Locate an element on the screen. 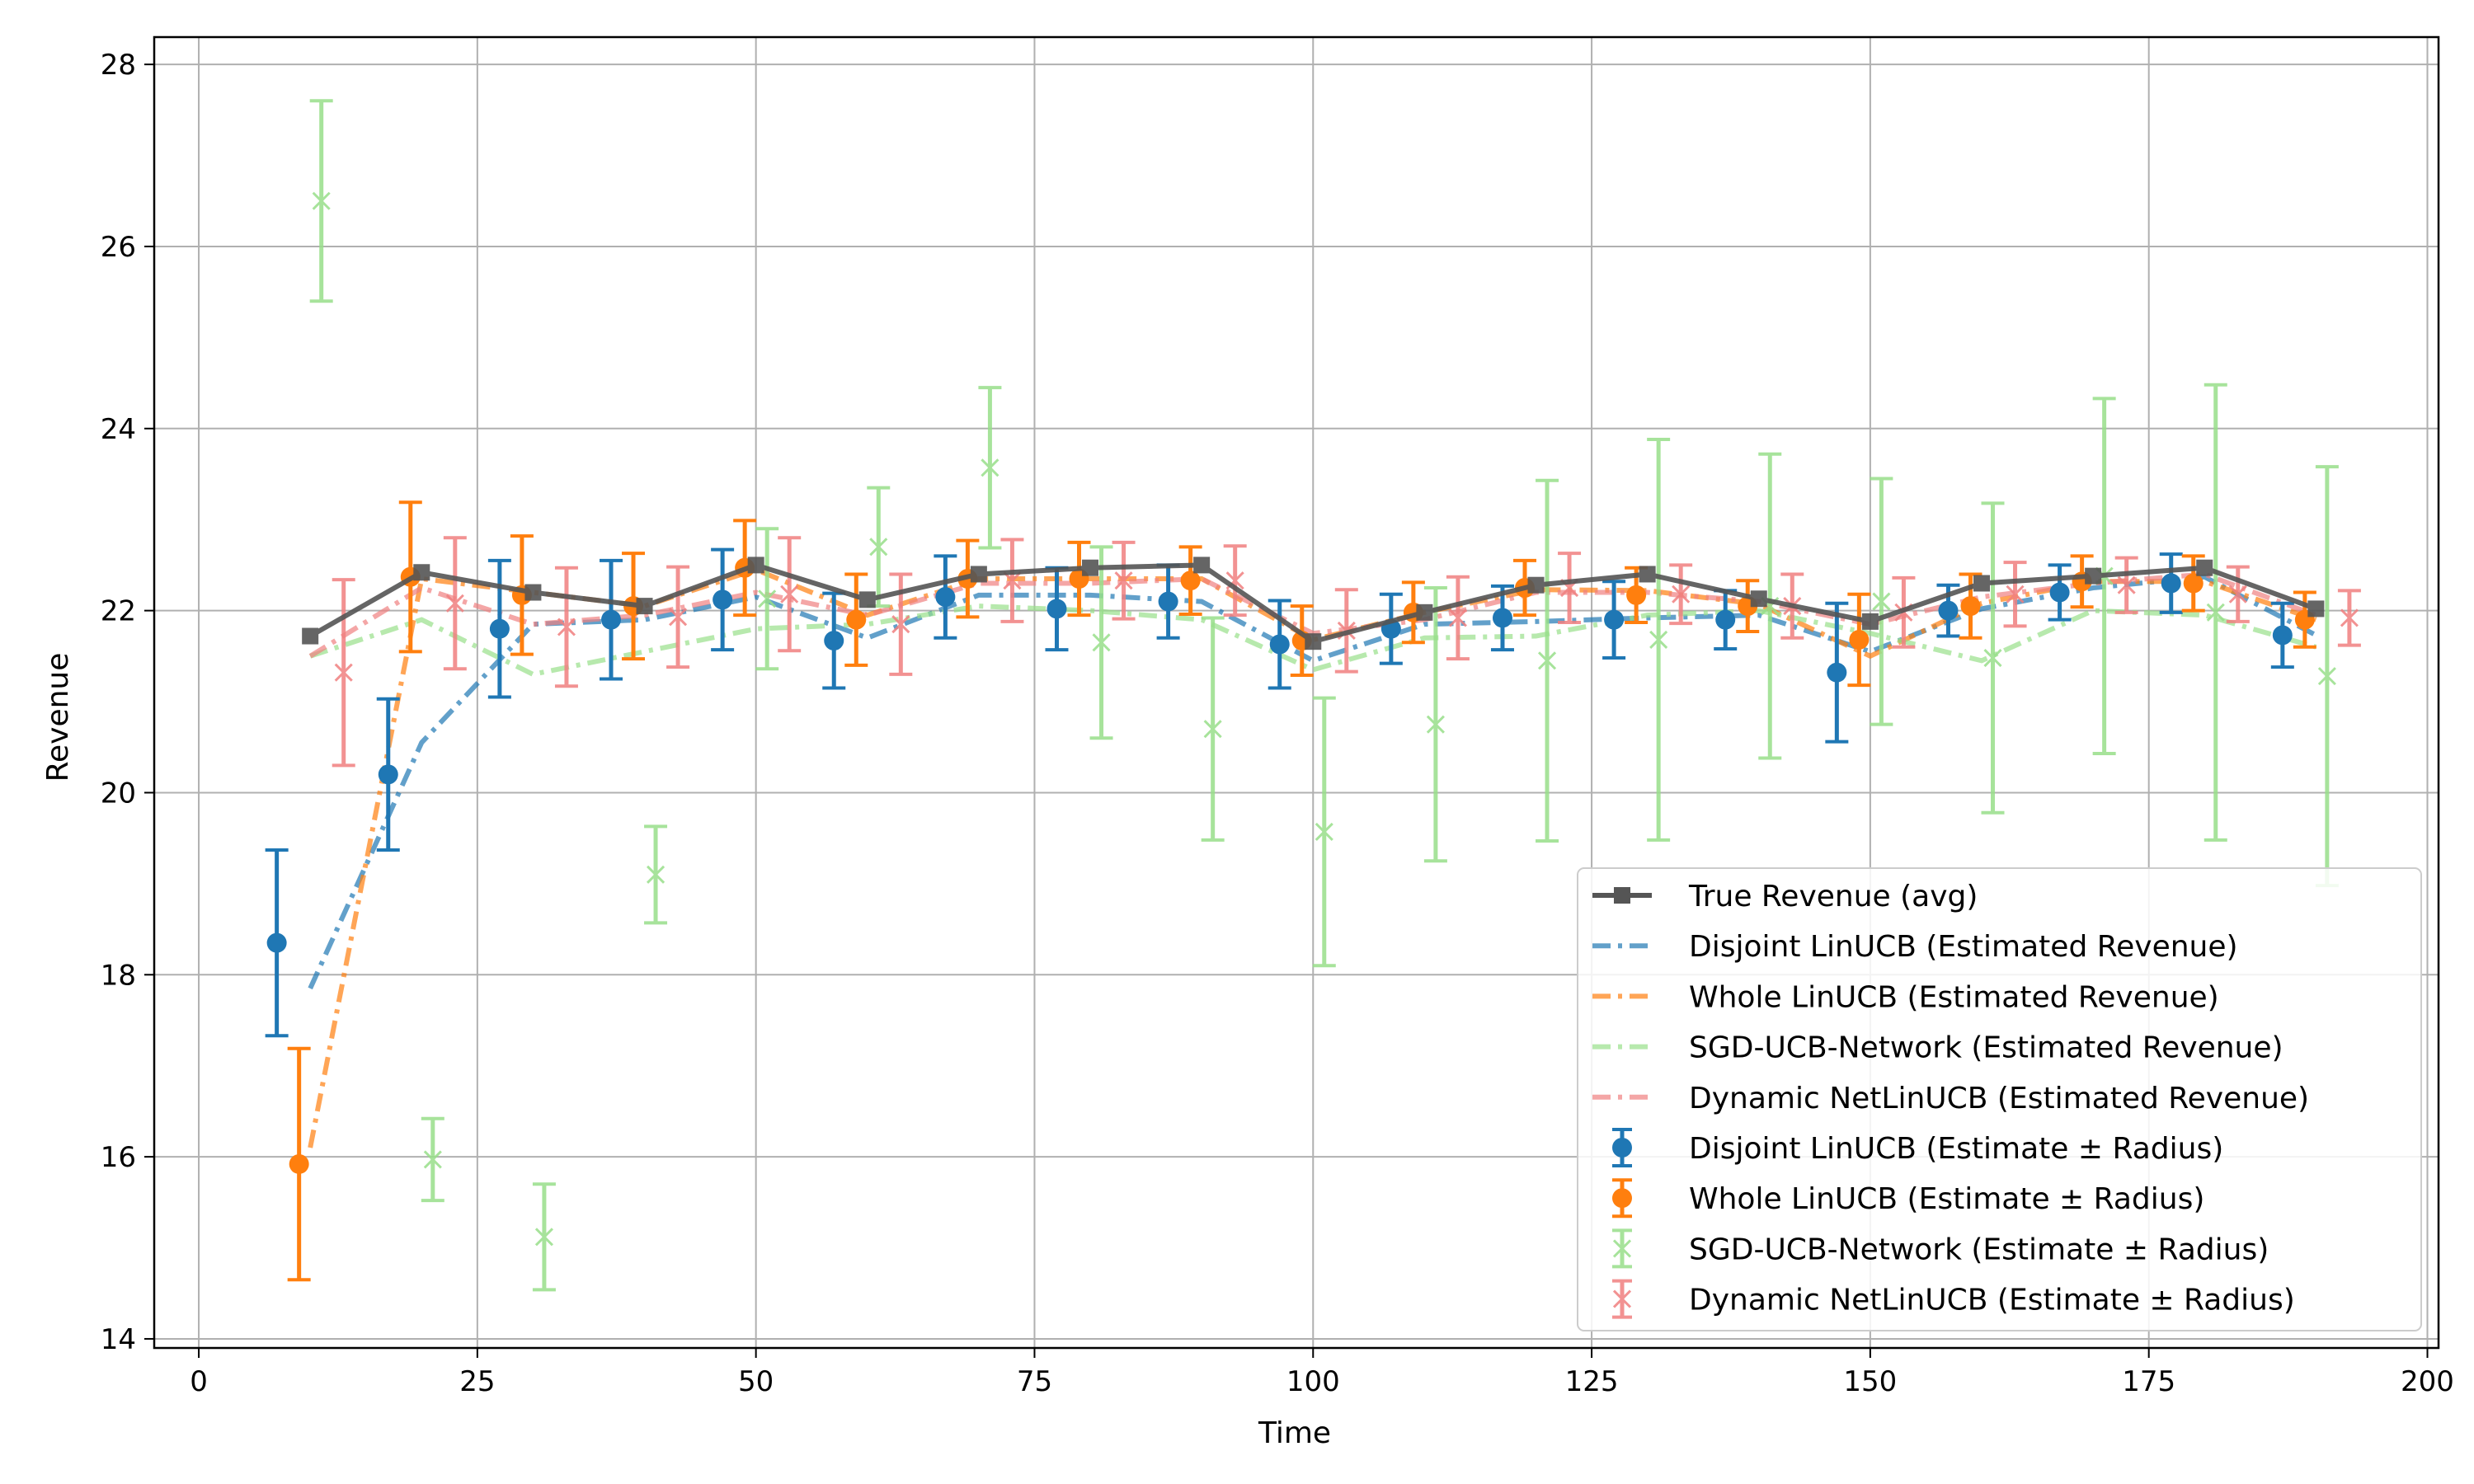  legend-label: SGD-UCB-Network (Estimated Revenue) is located at coordinates (1986, 1048).